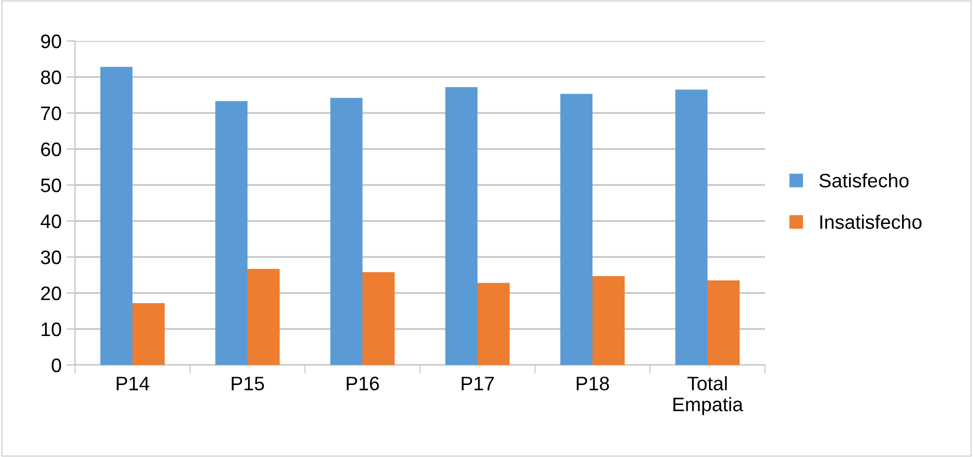  What do you see at coordinates (51, 149) in the screenshot?
I see `y-tick-label: 60` at bounding box center [51, 149].